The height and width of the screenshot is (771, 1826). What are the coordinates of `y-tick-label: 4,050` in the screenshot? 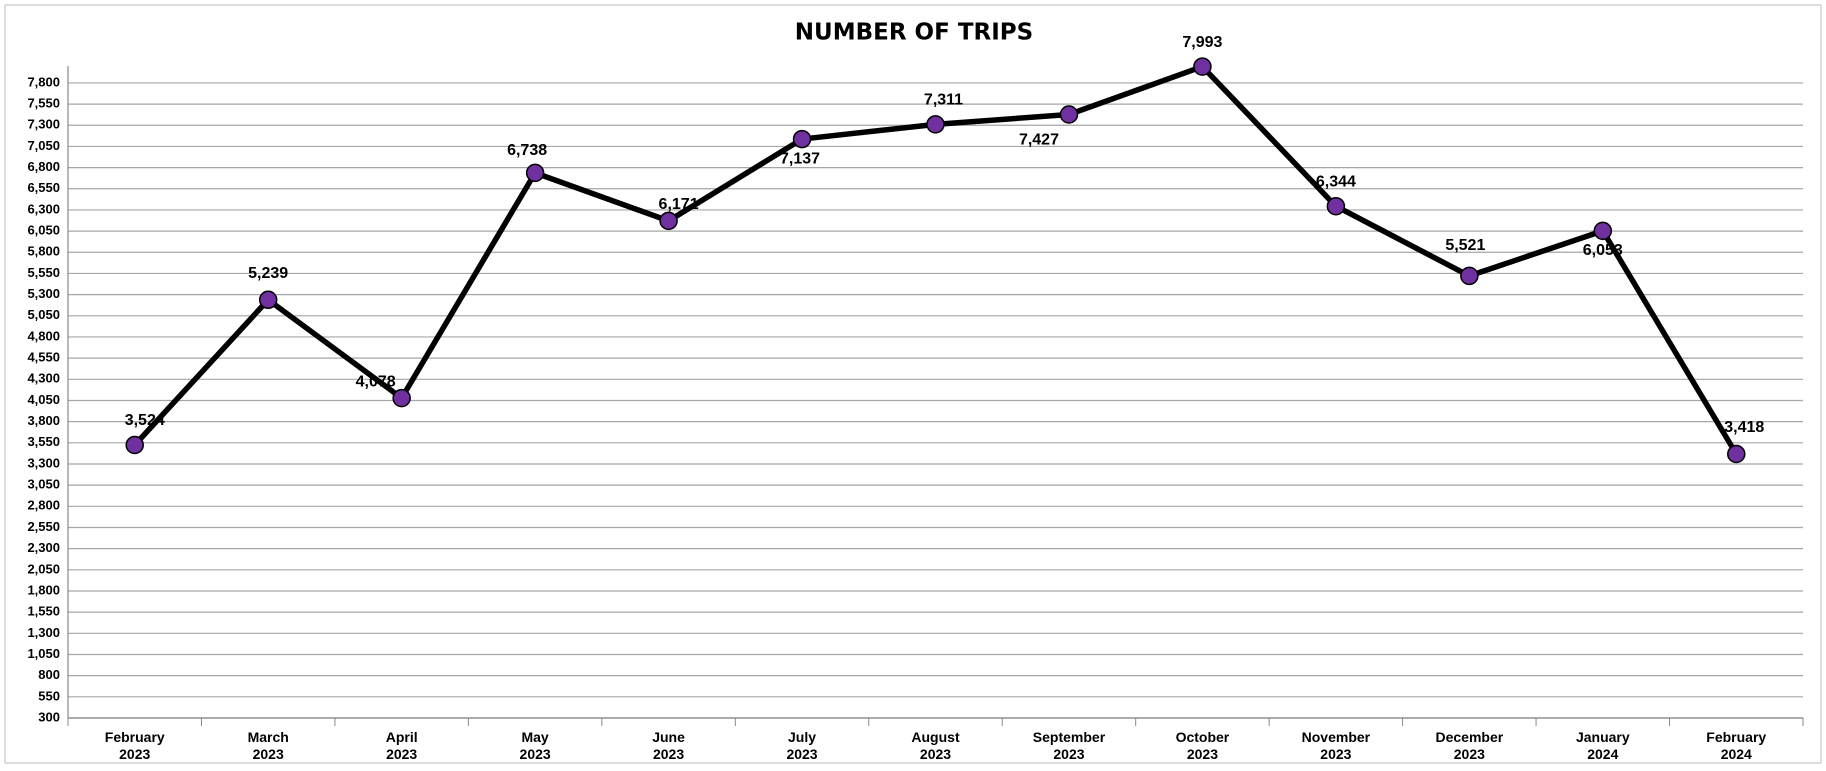 It's located at (43, 399).